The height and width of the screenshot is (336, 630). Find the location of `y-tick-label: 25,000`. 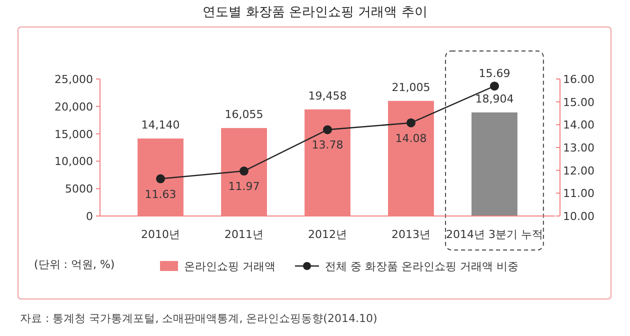

y-tick-label: 25,000 is located at coordinates (73, 79).